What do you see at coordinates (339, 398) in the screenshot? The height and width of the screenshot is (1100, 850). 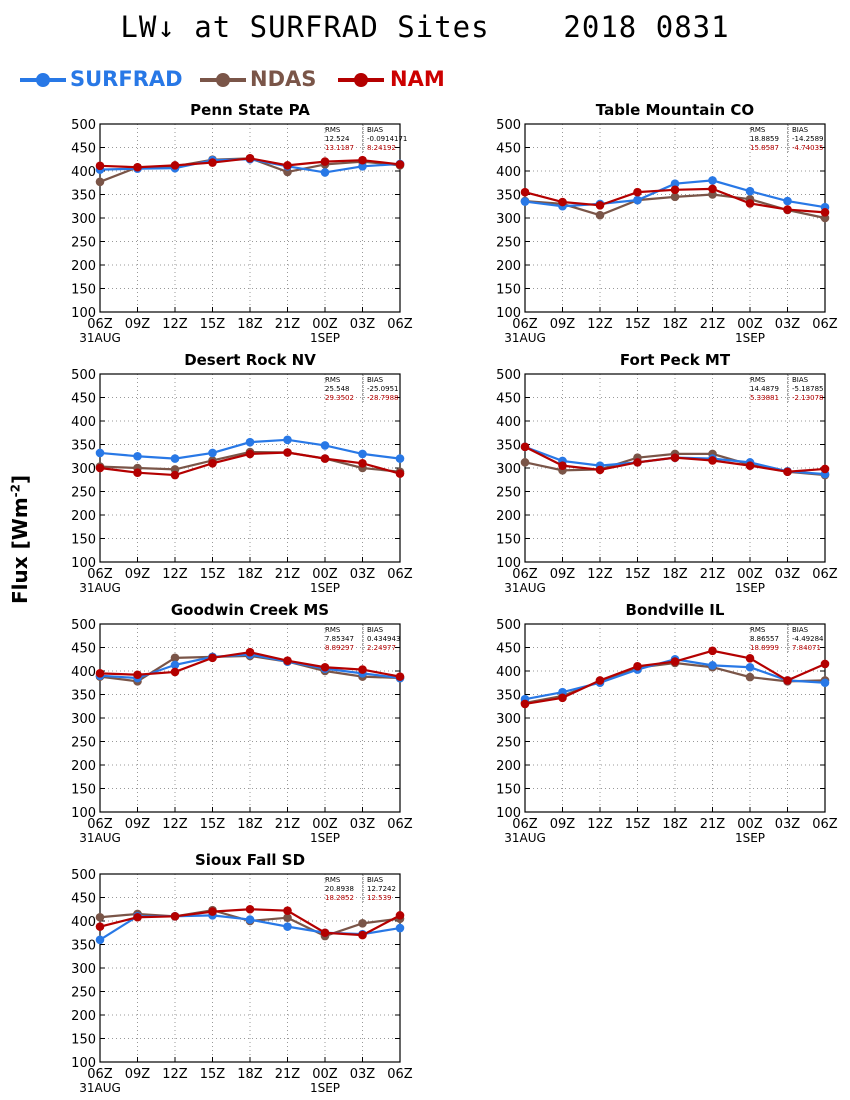 I see `stats-nam-rms: 29.3502` at bounding box center [339, 398].